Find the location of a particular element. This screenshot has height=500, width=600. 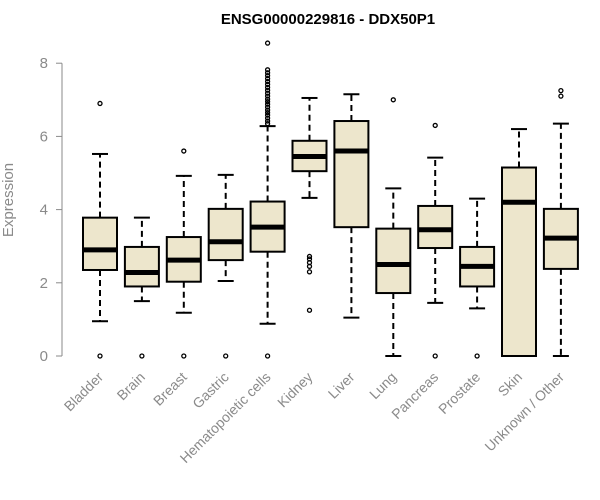

box-bladder is located at coordinates (100, 229).